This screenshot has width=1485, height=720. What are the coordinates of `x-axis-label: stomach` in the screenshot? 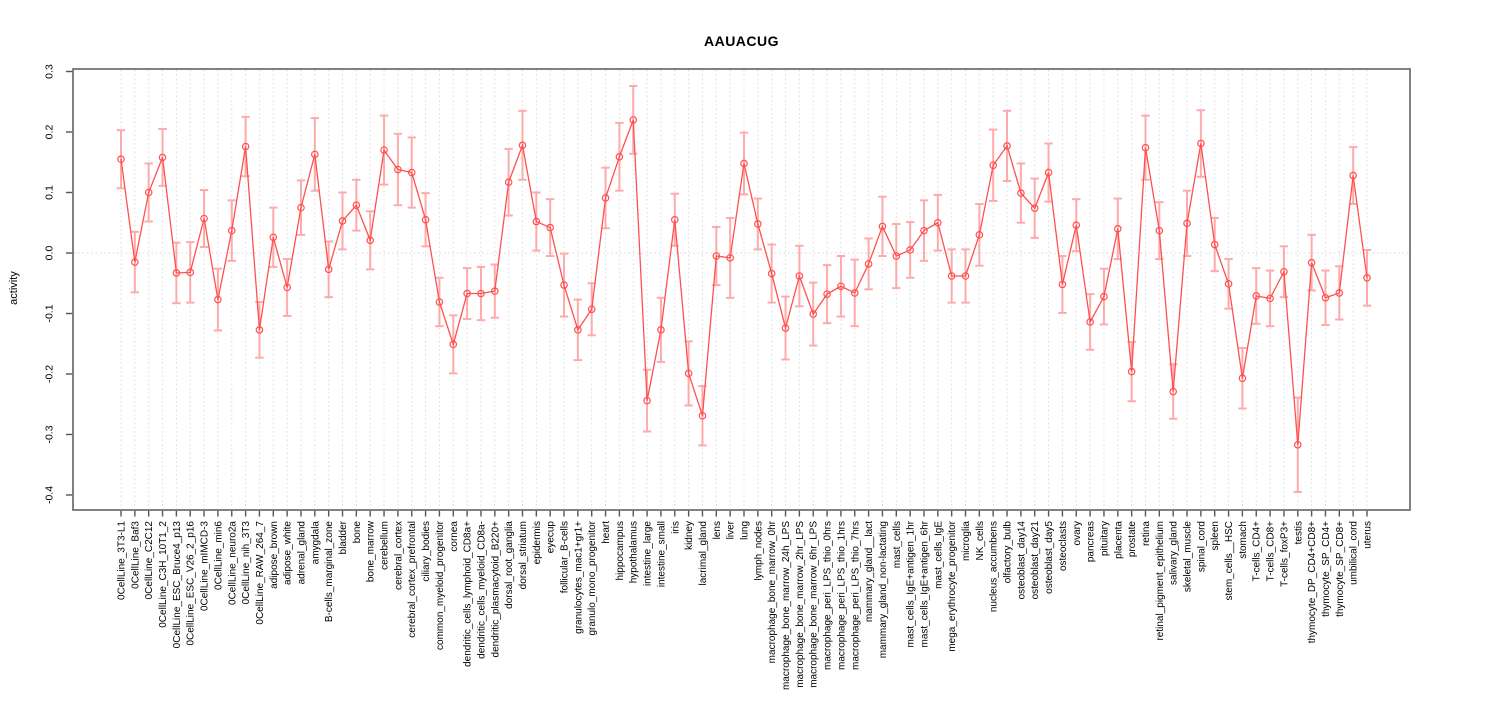 It's located at (1243, 540).